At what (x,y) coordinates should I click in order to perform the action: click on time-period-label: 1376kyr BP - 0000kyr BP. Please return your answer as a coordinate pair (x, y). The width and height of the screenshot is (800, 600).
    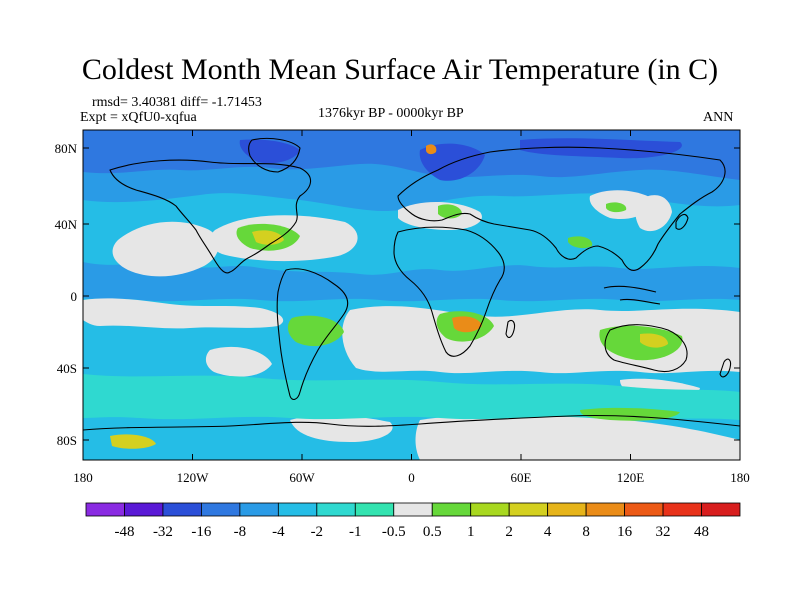
    Looking at the image, I should click on (391, 113).